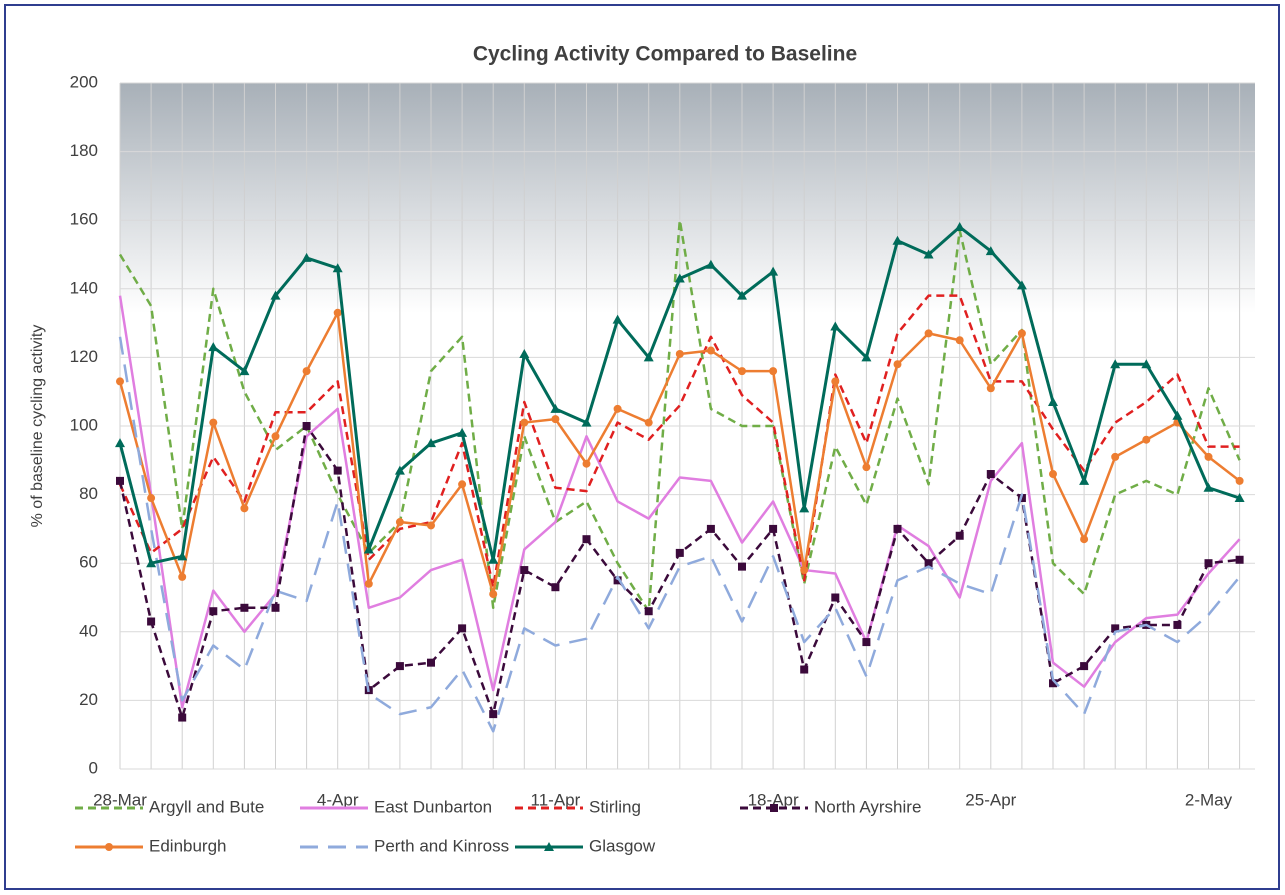  What do you see at coordinates (37, 426) in the screenshot?
I see `y-axis-label: % of baseline cycling activity` at bounding box center [37, 426].